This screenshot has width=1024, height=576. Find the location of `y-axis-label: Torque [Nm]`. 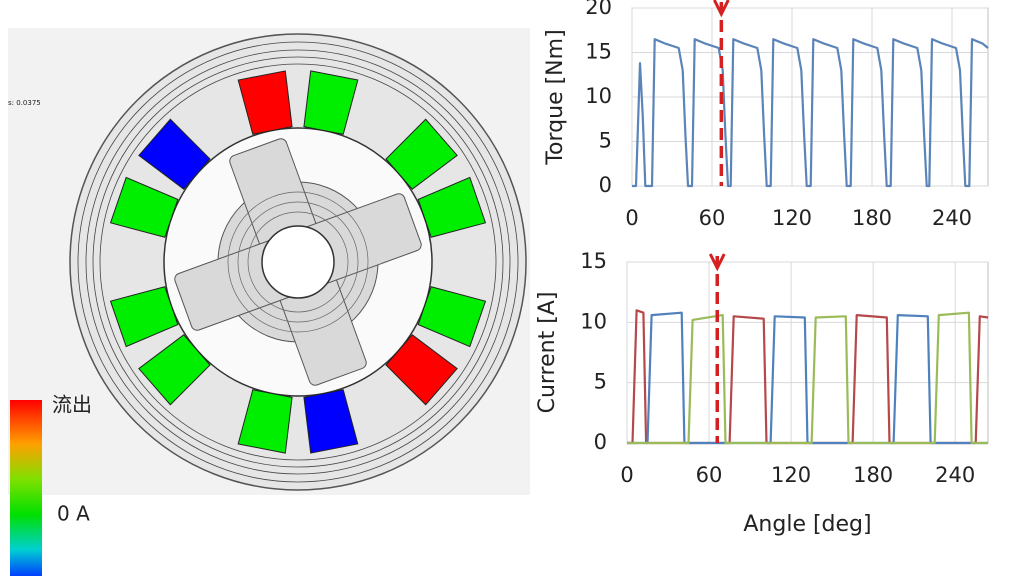

y-axis-label: Torque [Nm] is located at coordinates (555, 97).